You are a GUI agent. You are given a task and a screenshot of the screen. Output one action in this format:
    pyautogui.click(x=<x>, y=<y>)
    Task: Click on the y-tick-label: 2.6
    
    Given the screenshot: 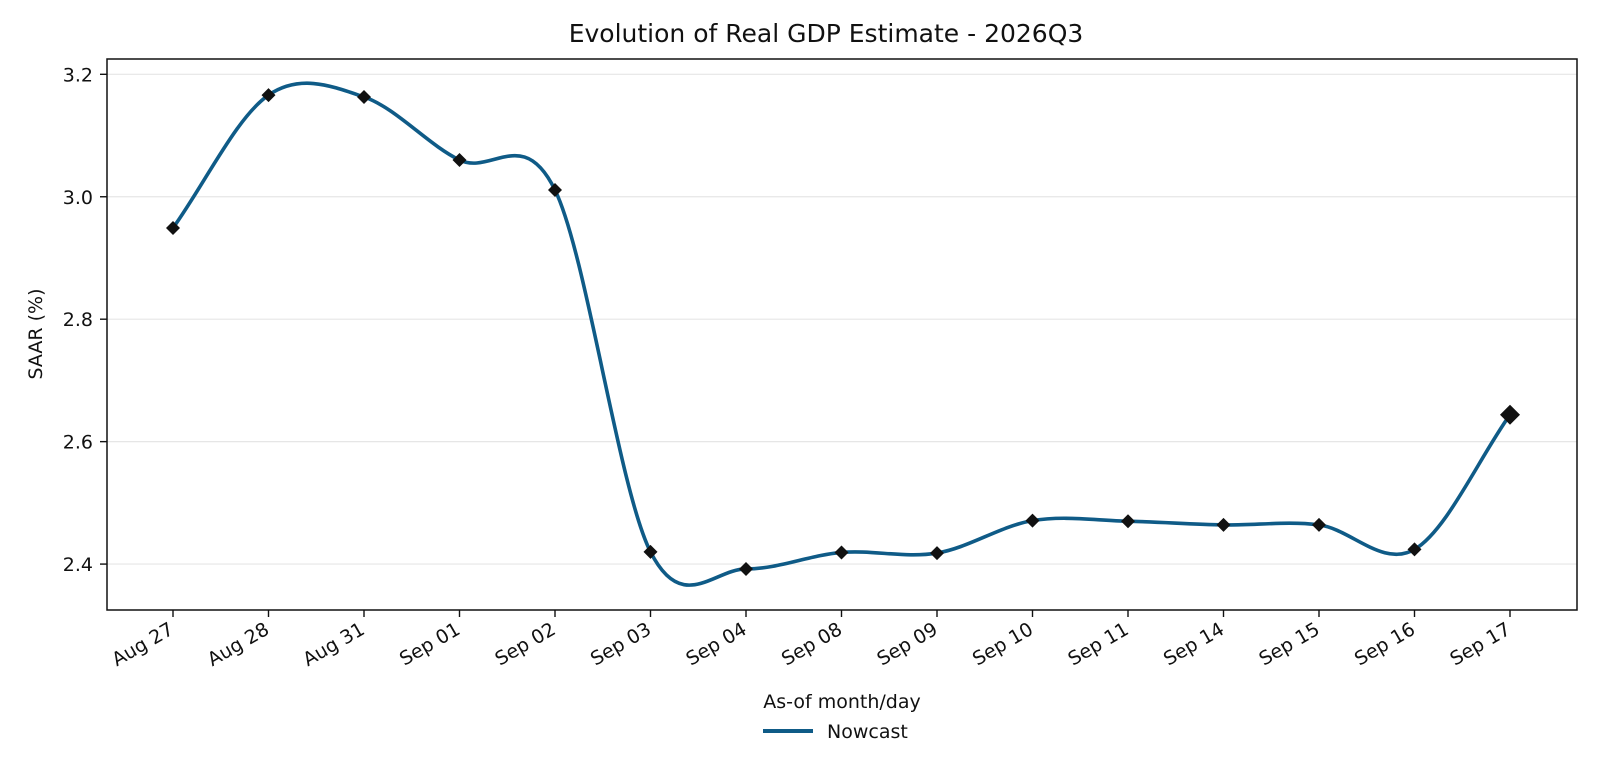 What is the action you would take?
    pyautogui.click(x=78, y=443)
    